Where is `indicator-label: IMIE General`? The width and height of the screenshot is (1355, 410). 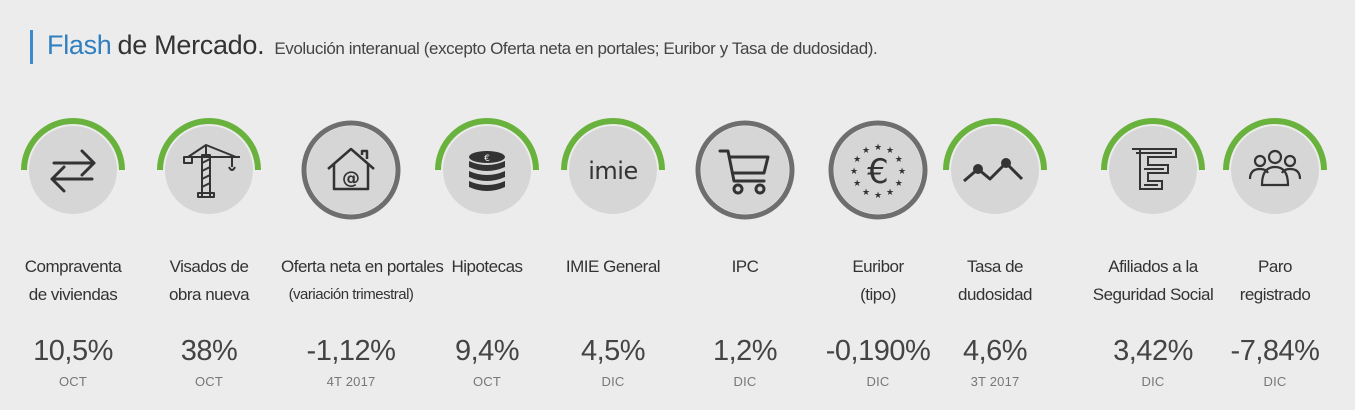
indicator-label: IMIE General is located at coordinates (613, 267).